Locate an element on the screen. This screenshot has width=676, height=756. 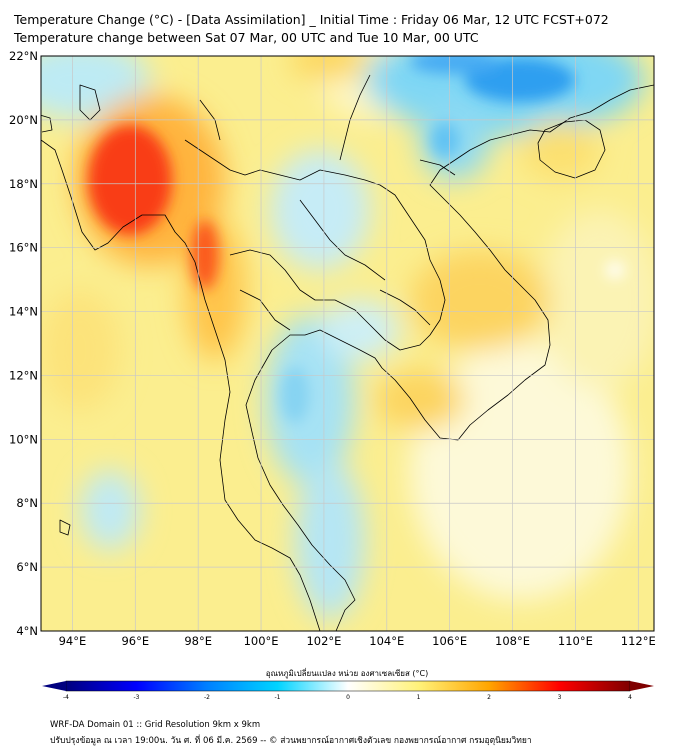
latitude-labels: 22°N 20°N 18°N 16°N 14°N 12°N 10°N 8°N 6°N 4°N is located at coordinates (23, 343).